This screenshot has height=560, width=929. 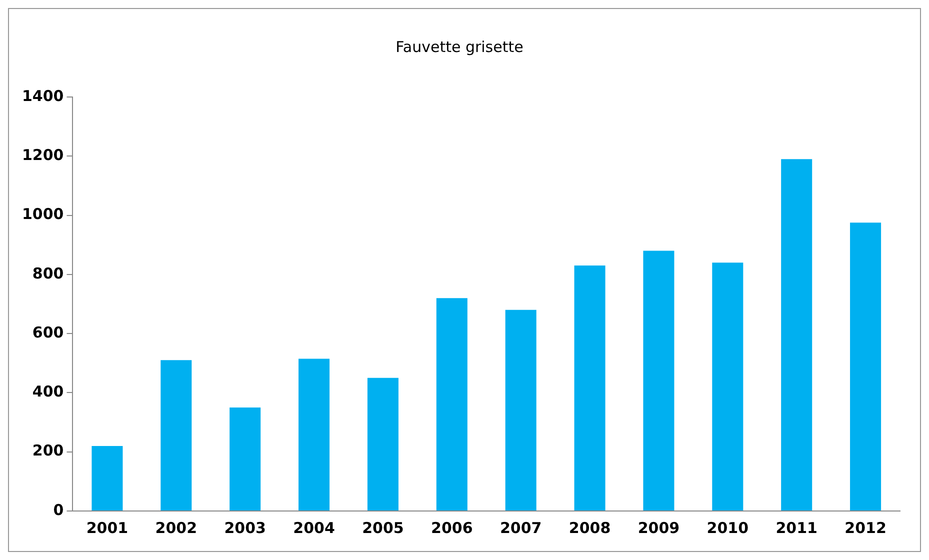 What do you see at coordinates (460, 47) in the screenshot?
I see `chart-title: Fauvette grisette` at bounding box center [460, 47].